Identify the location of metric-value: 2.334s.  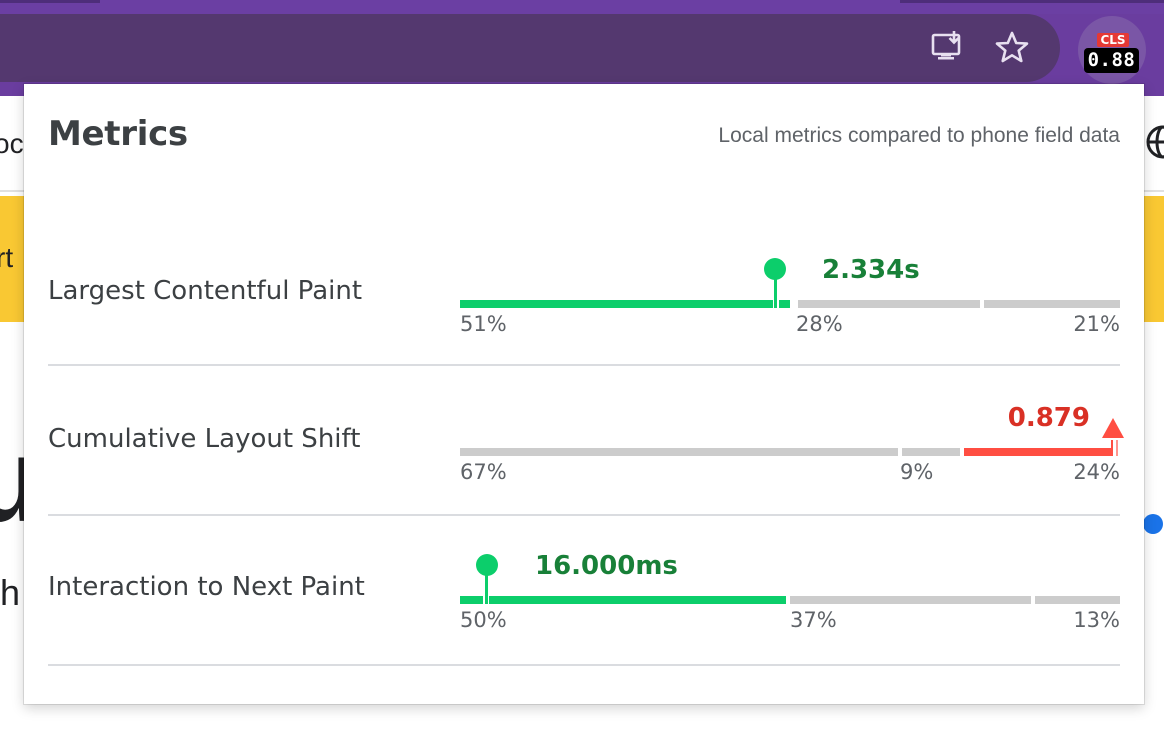
(871, 270).